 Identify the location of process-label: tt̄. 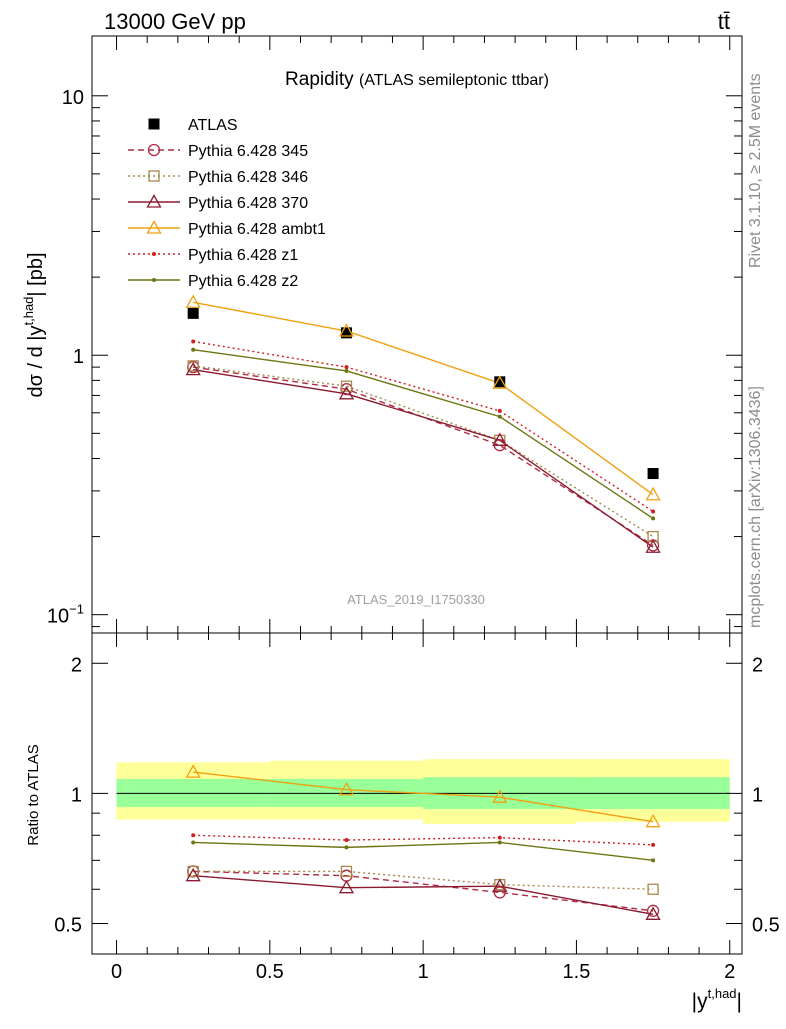
(724, 21).